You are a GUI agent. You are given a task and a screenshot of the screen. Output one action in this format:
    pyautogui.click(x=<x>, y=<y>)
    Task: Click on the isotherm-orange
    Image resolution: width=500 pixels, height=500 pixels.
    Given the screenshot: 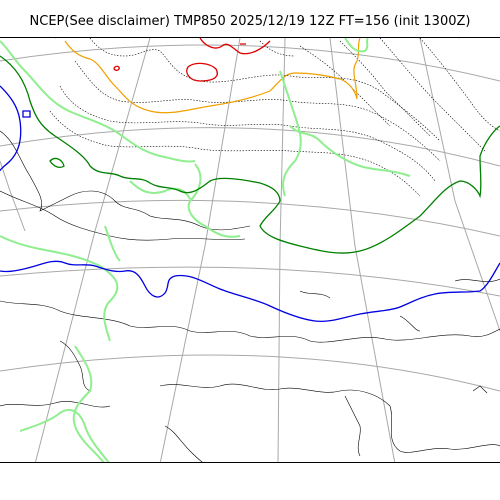 What is the action you would take?
    pyautogui.click(x=212, y=76)
    